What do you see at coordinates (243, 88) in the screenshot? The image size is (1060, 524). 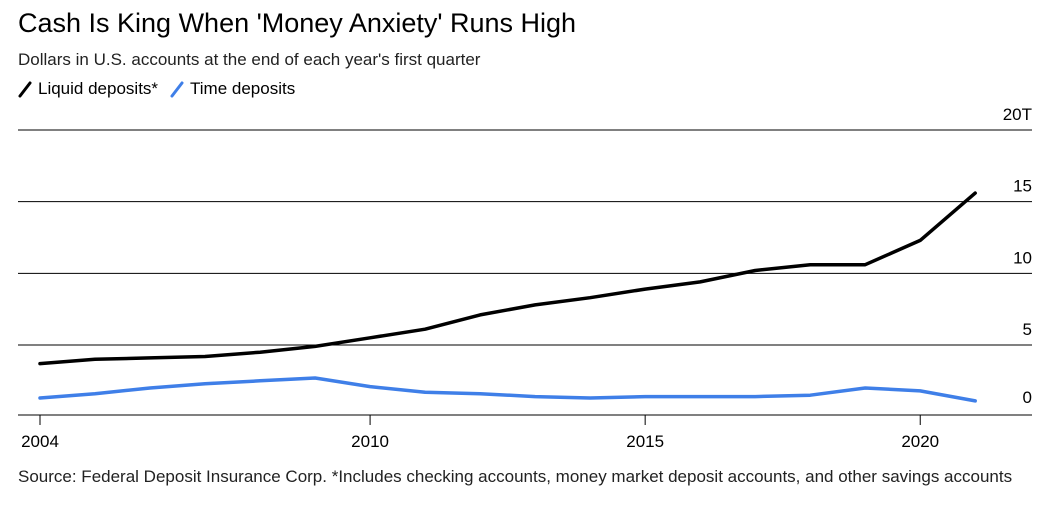 I see `legend-label-time-deposits: Time deposits` at bounding box center [243, 88].